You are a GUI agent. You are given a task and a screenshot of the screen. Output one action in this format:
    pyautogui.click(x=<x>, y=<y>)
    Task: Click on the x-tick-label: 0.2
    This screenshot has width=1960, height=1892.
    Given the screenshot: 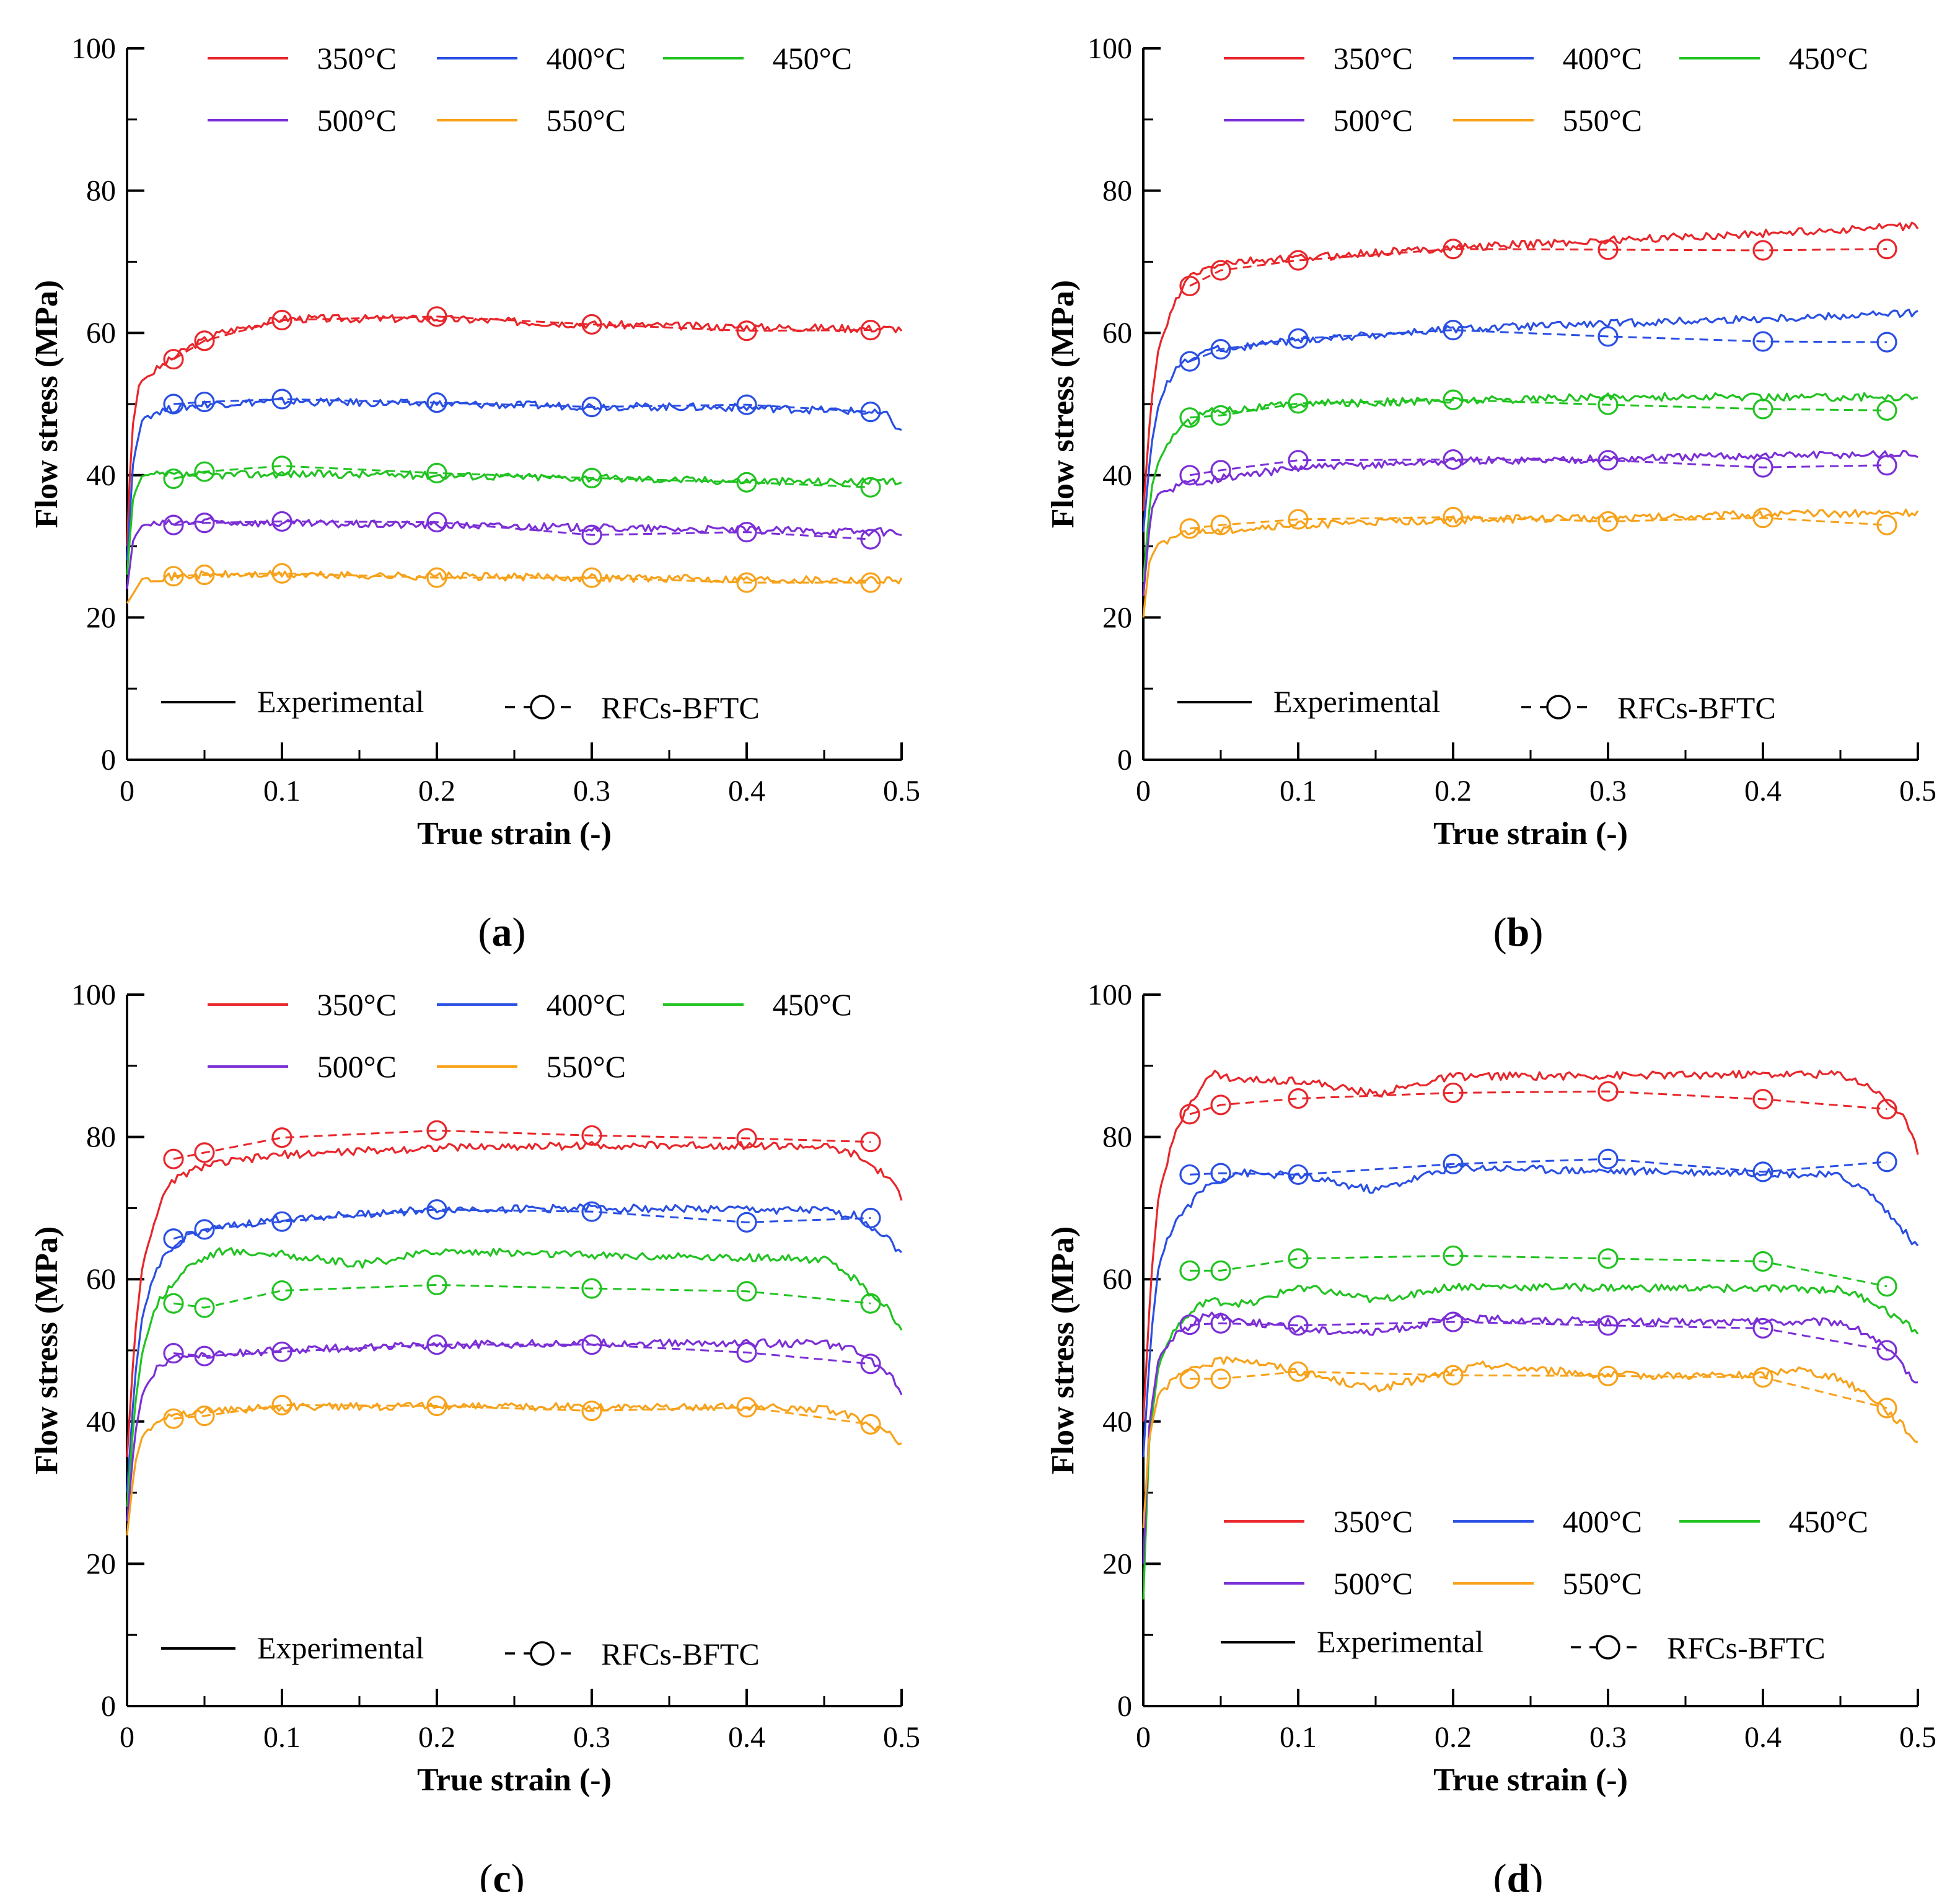 What is the action you would take?
    pyautogui.click(x=436, y=1737)
    